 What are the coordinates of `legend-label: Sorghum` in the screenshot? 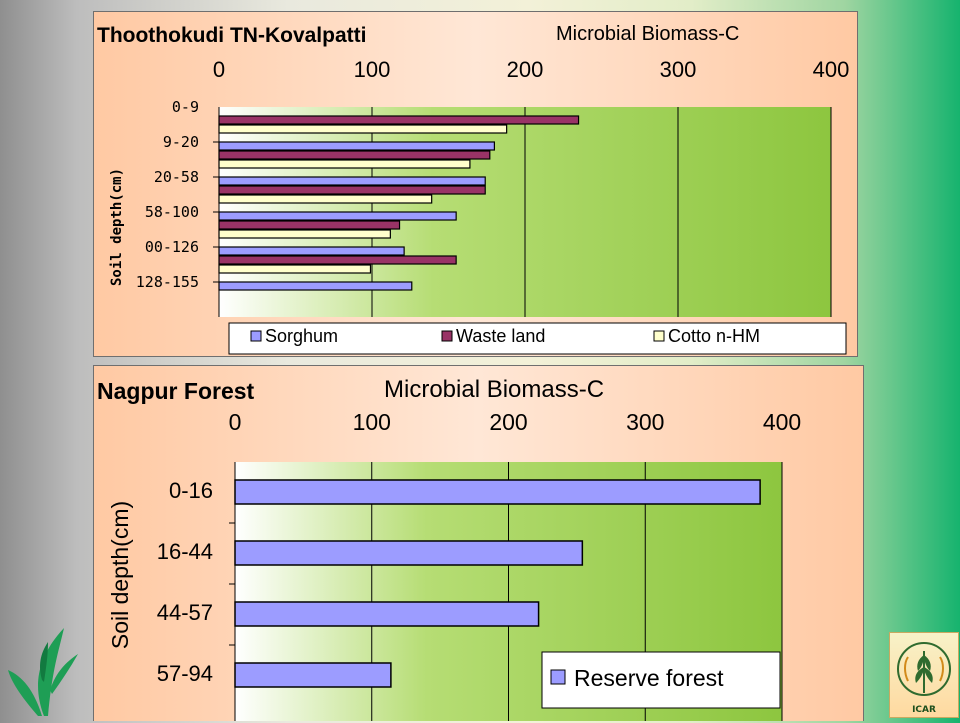 It's located at (301, 336).